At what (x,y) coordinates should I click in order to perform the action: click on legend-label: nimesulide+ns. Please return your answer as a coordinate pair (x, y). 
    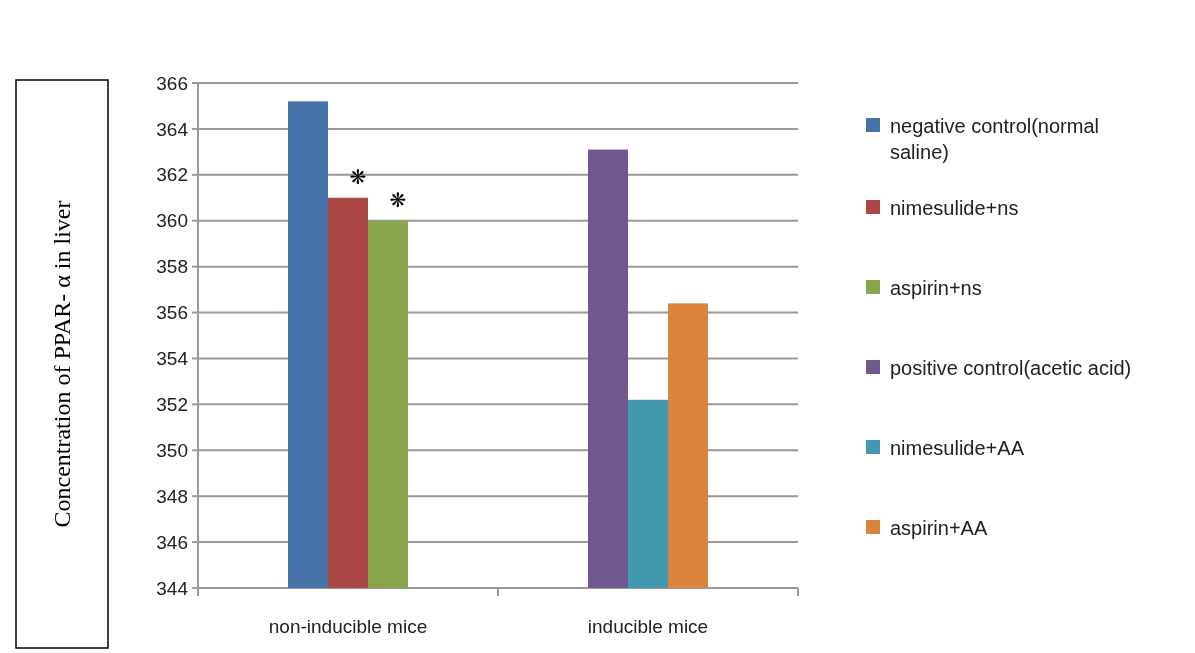
    Looking at the image, I should click on (954, 208).